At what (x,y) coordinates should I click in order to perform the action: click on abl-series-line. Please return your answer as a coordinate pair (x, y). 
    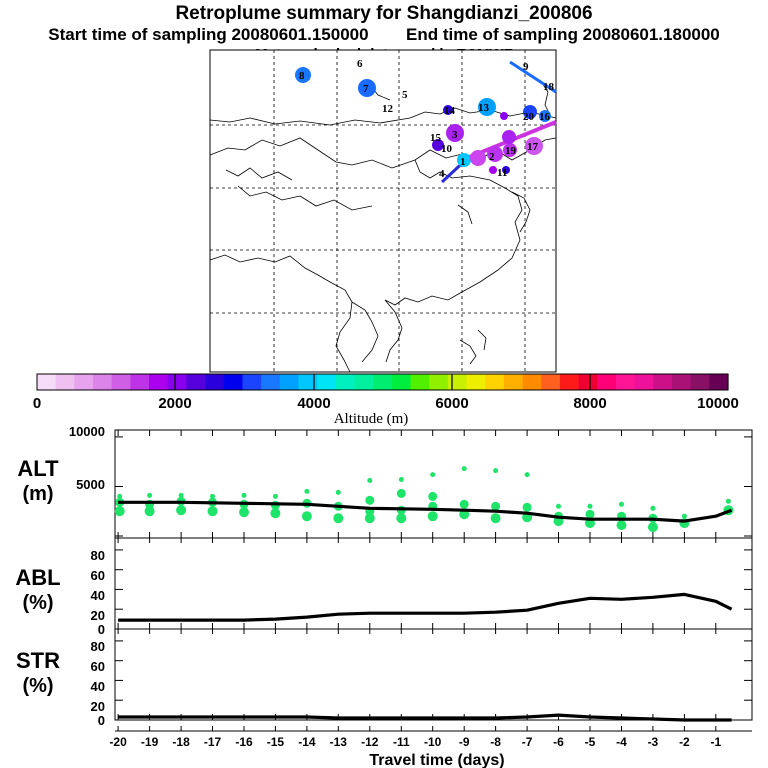
    Looking at the image, I should click on (425, 607).